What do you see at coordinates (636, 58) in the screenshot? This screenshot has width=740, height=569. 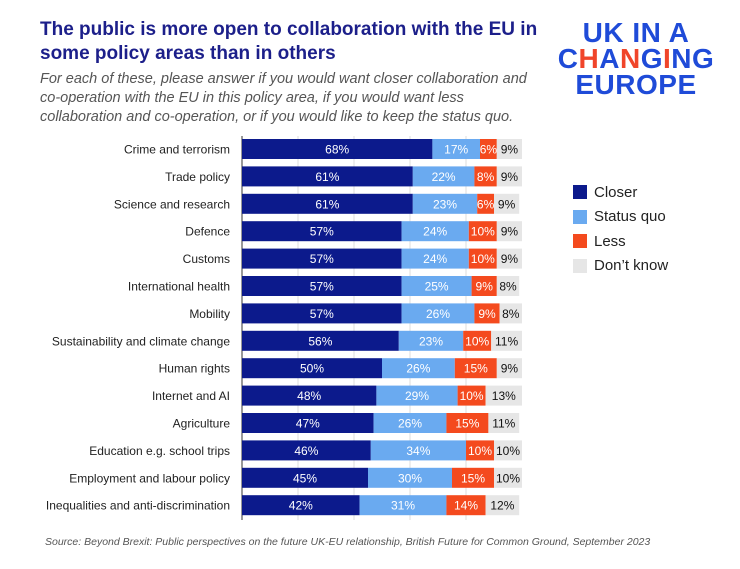 I see `uk-in-a-changing-europe-logo: UK IN A CHANGING EUROPE` at bounding box center [636, 58].